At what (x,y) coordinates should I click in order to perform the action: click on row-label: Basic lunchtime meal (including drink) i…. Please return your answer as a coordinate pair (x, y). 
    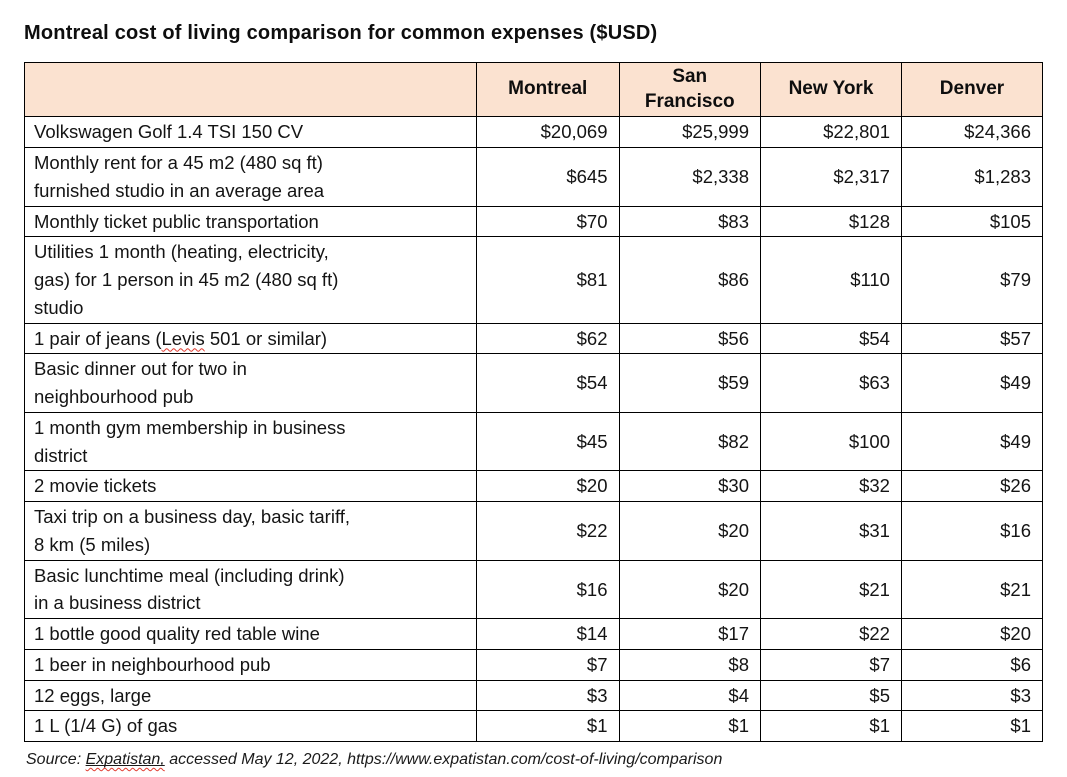
    Looking at the image, I should click on (250, 589).